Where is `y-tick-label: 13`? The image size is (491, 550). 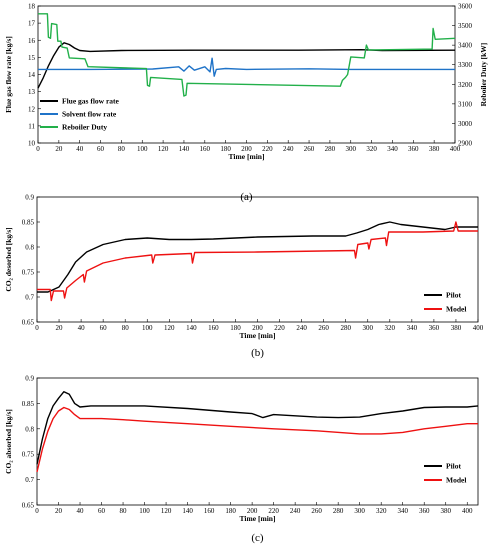
y-tick-label: 13 is located at coordinates (32, 92).